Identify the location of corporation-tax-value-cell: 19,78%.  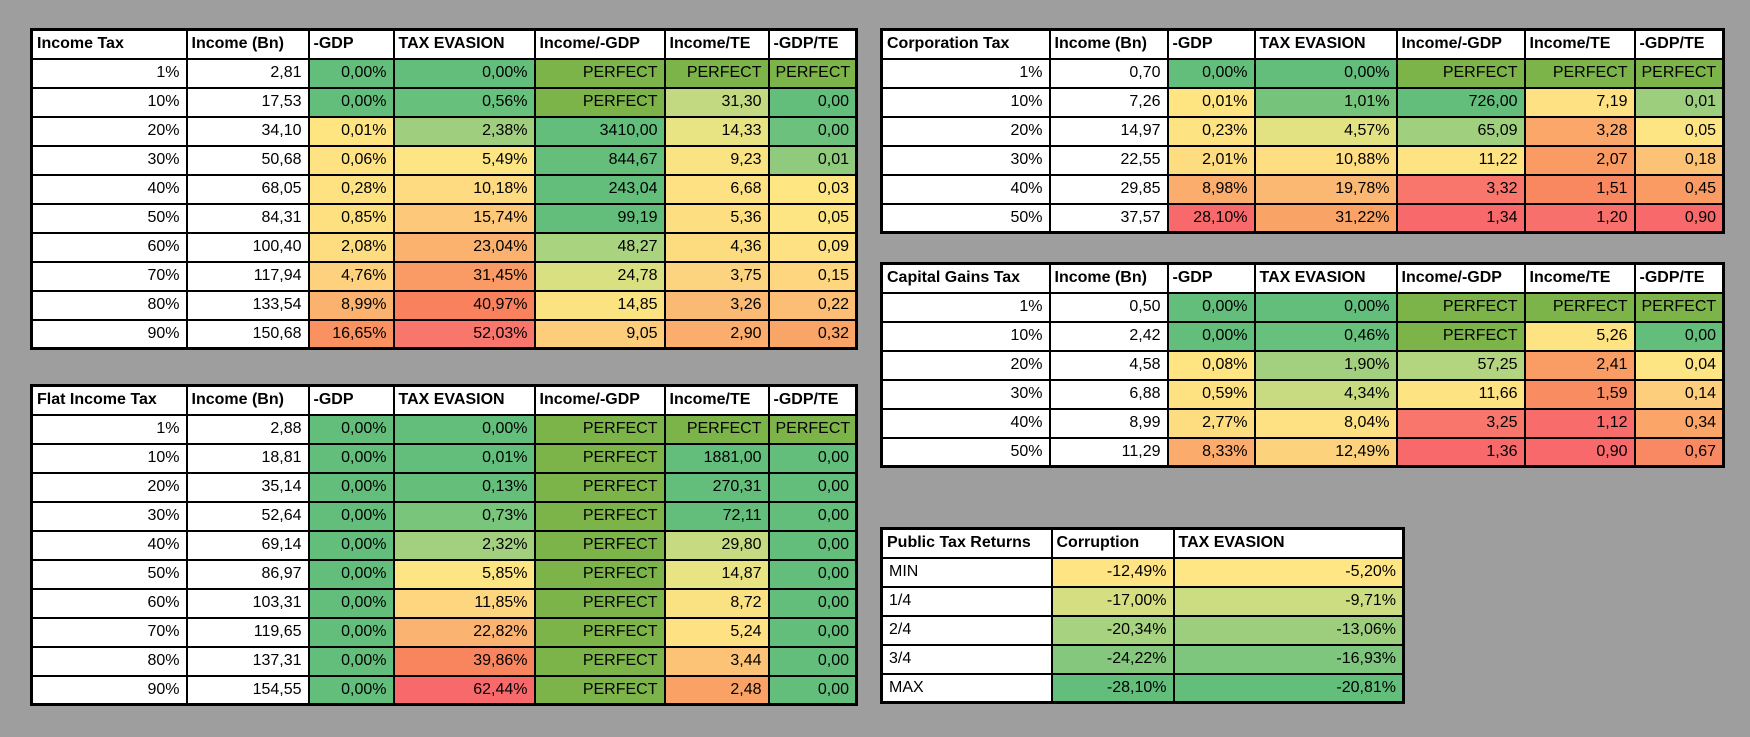
(1325, 189).